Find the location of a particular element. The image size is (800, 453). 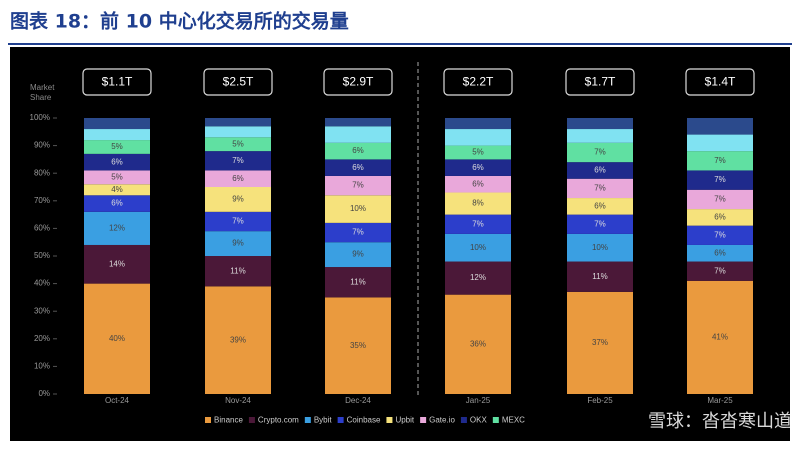

legend-label: OKX is located at coordinates (479, 420).